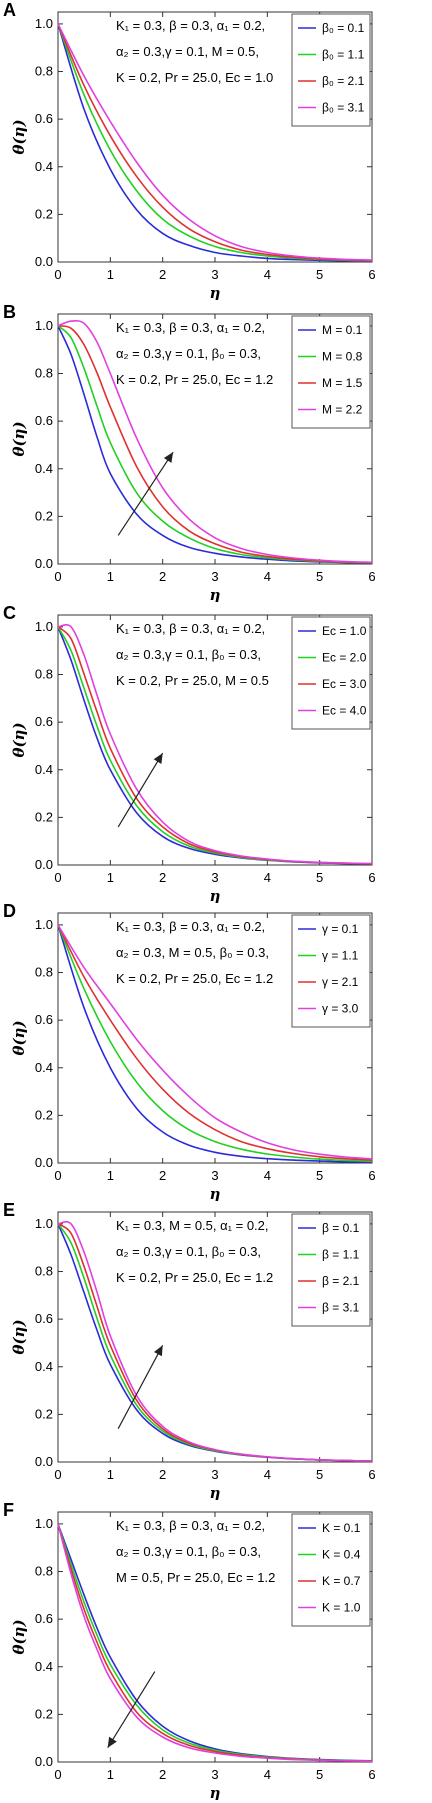 This screenshot has width=432, height=1803. I want to click on parameter-text: K = 0.2, Pr = 25.0, Ec = 1.0, so click(194, 77).